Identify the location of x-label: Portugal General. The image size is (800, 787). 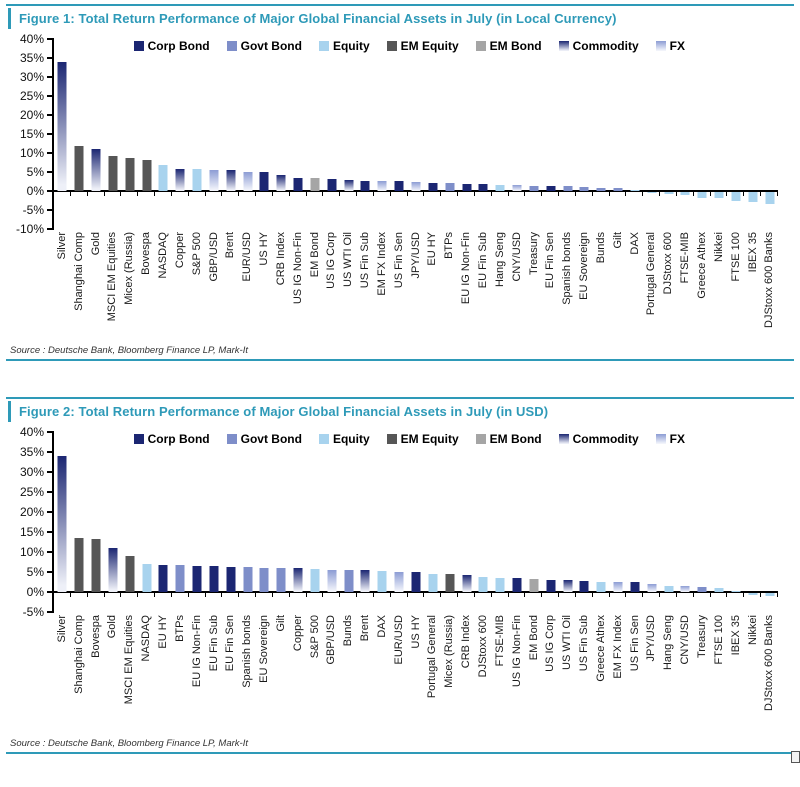
(432, 657).